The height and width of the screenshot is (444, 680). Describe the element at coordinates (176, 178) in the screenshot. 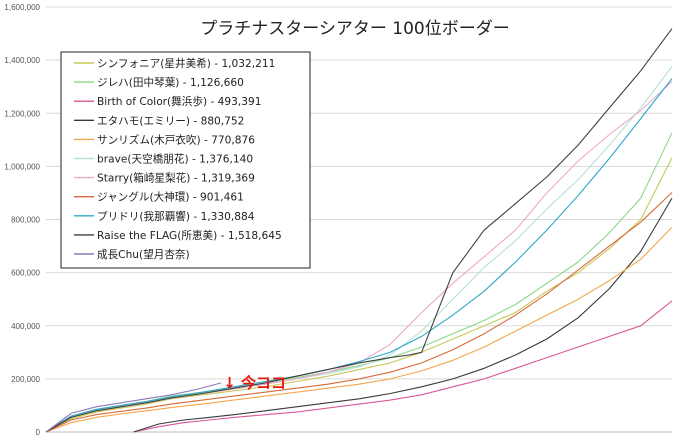

I see `legend-entry-7: Starry(箱崎星梨花) - 1,319,369` at that location.